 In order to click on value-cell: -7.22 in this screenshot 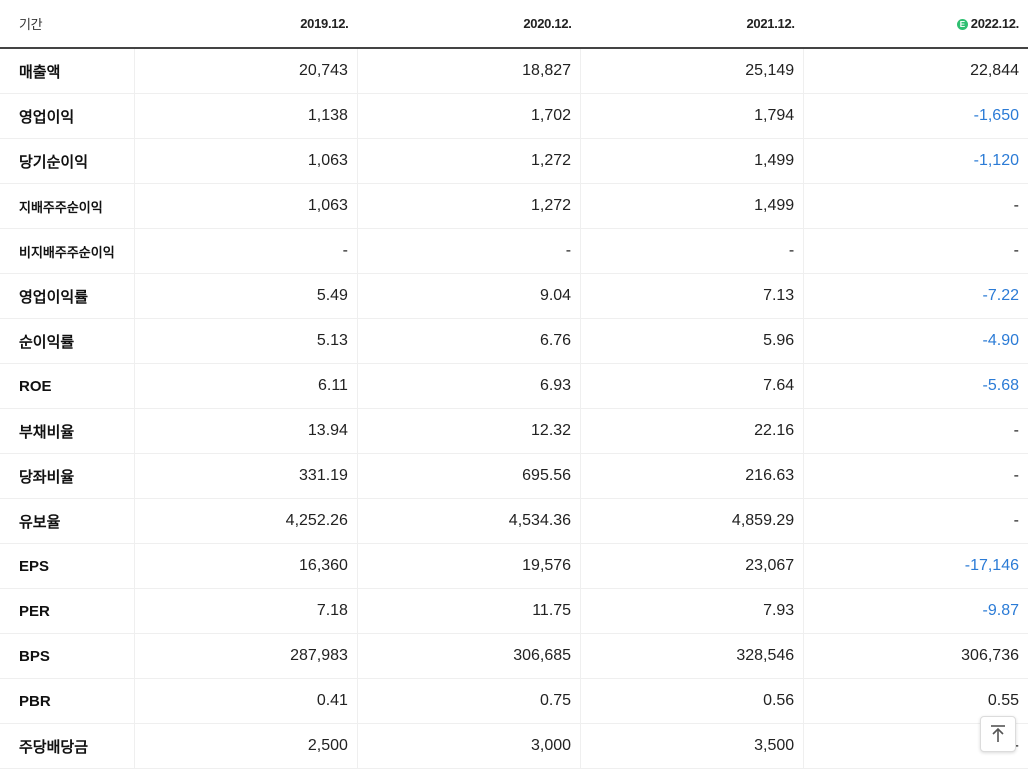, I will do `click(915, 296)`.